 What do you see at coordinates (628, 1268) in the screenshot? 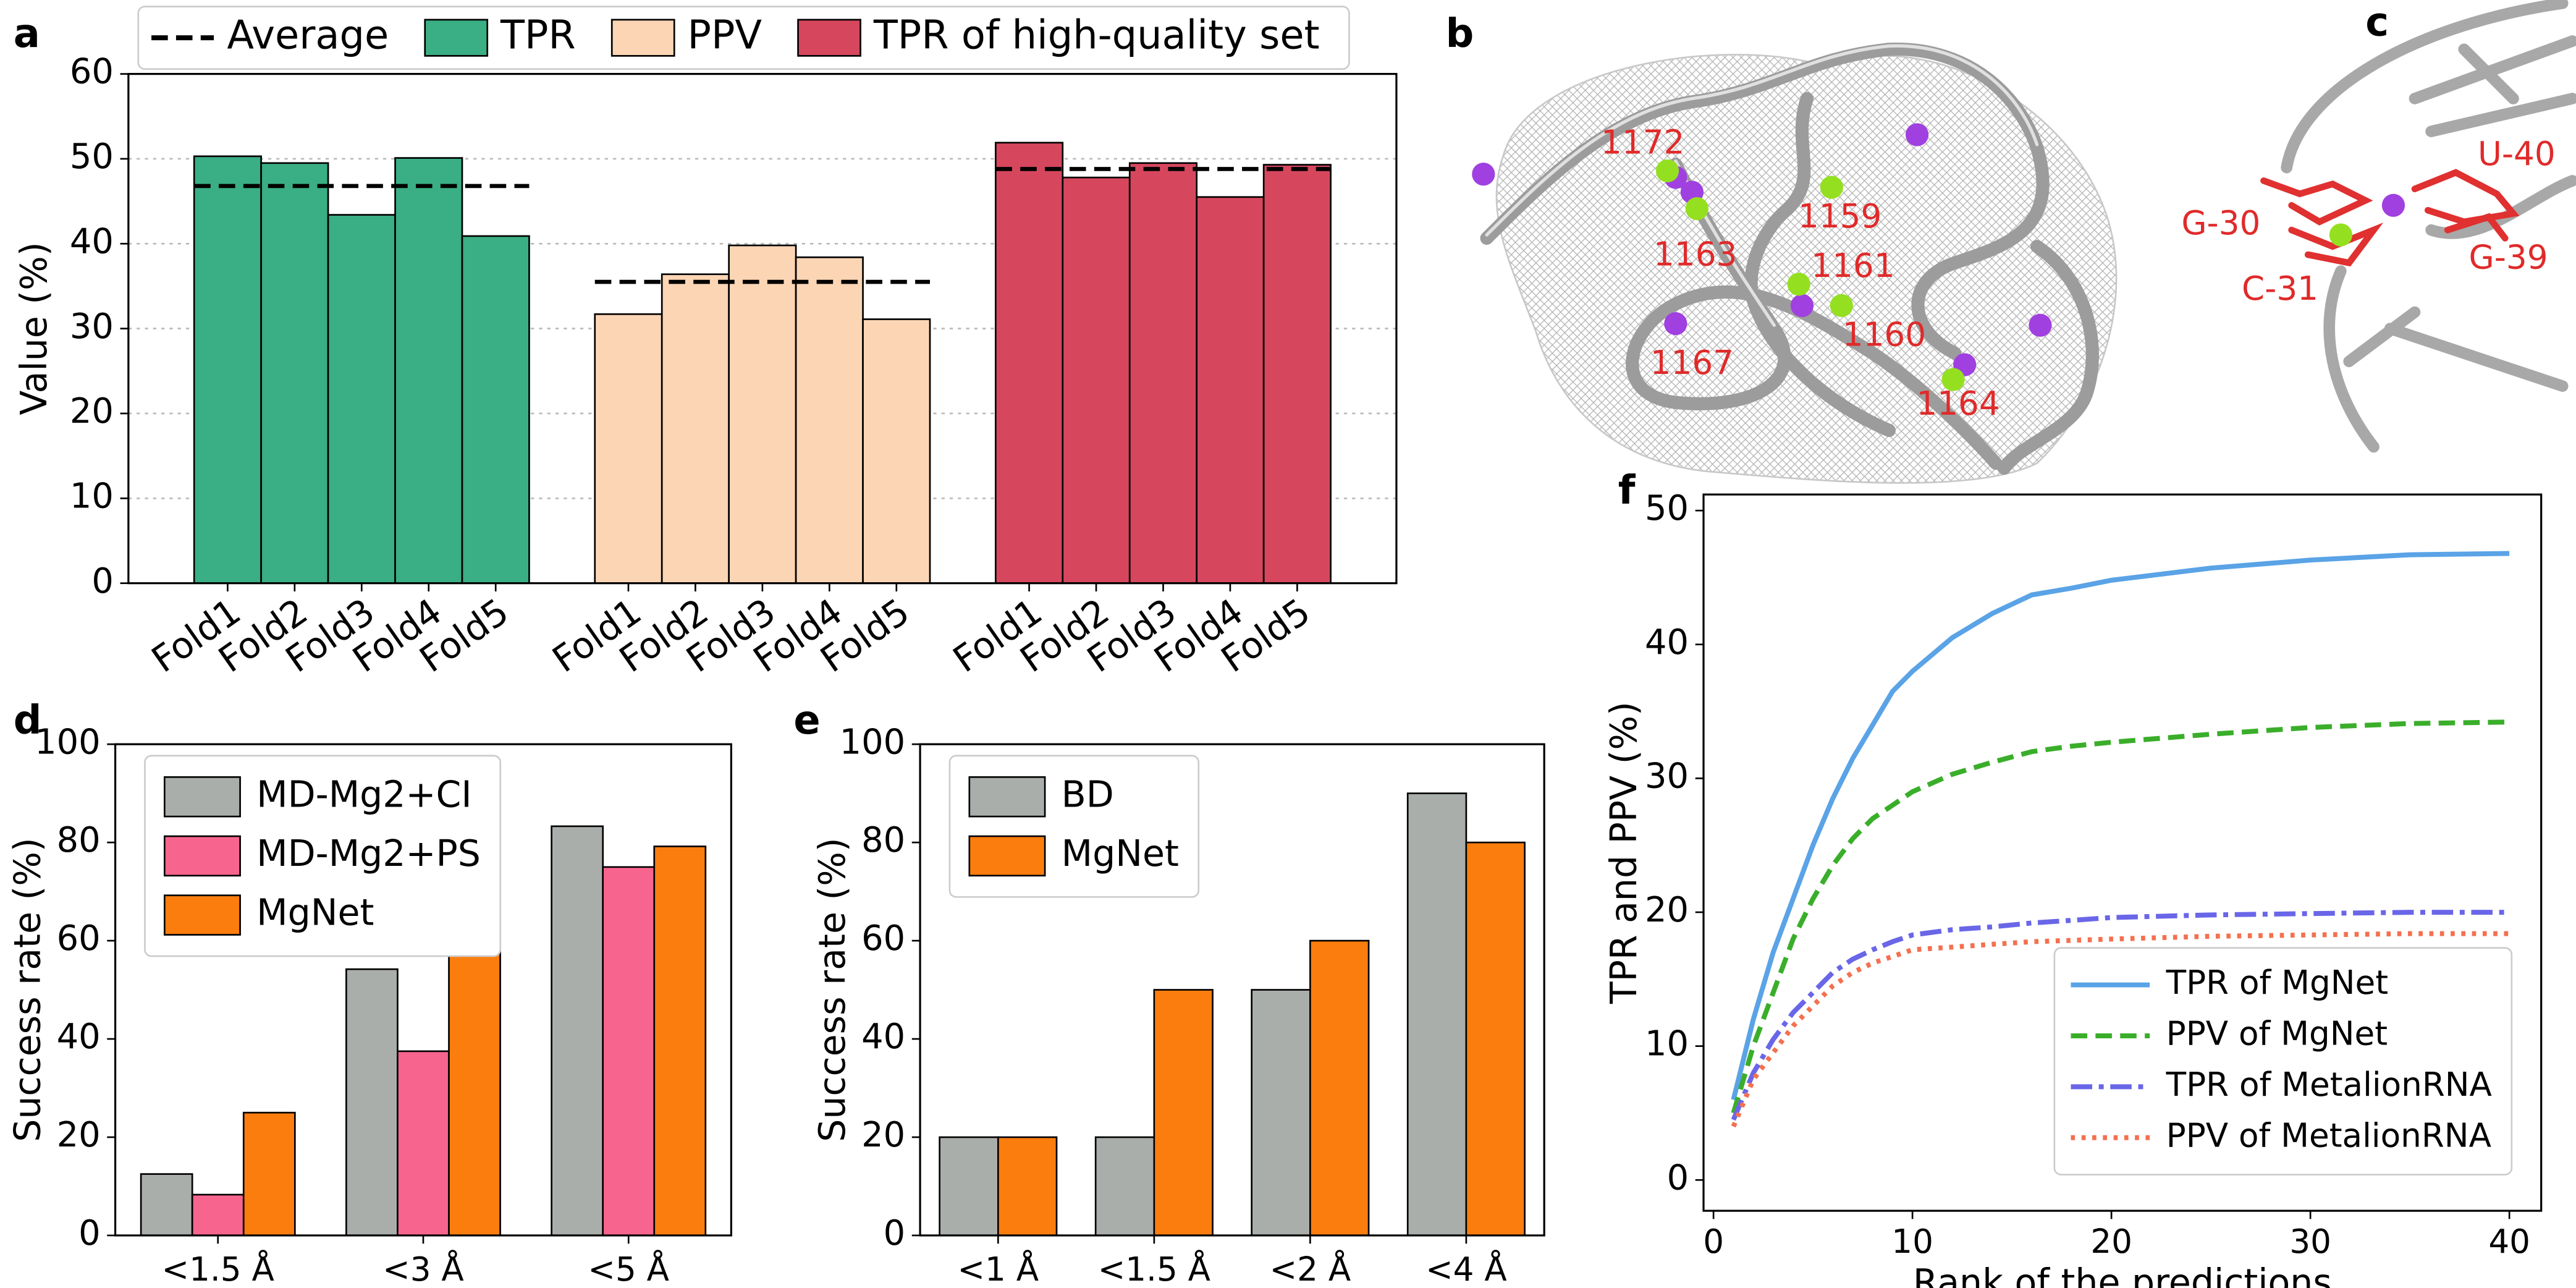
I see `x-tick-label: <5 Å` at bounding box center [628, 1268].